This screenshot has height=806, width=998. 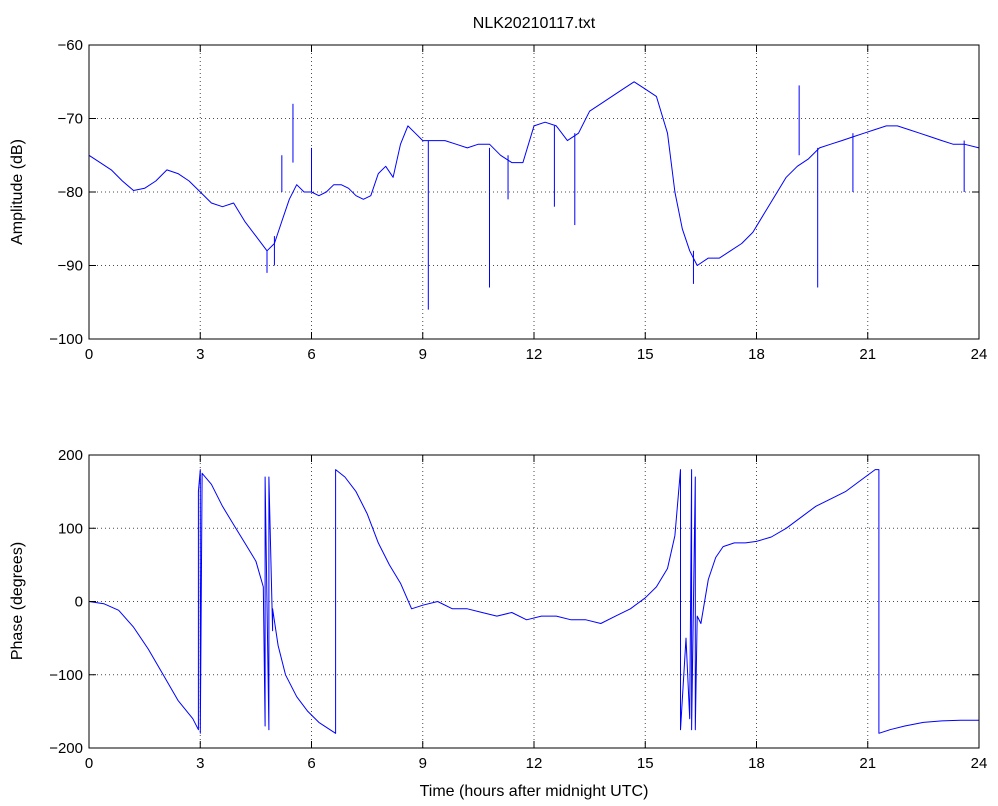 What do you see at coordinates (79, 602) in the screenshot?
I see `phase-ytick-label: 0` at bounding box center [79, 602].